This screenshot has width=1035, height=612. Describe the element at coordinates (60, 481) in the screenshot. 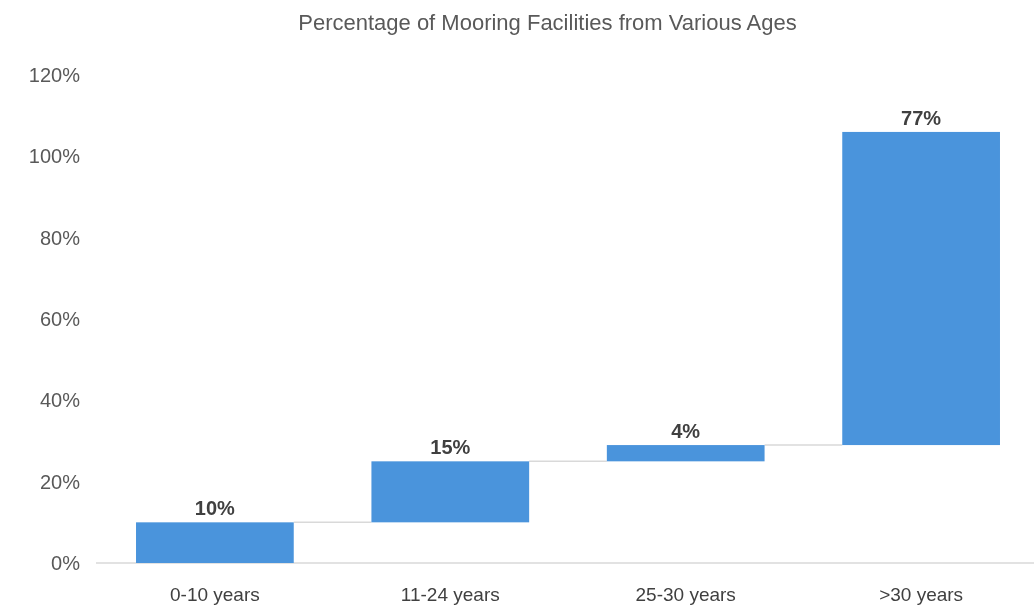

I see `y-tick-label: 20%` at that location.